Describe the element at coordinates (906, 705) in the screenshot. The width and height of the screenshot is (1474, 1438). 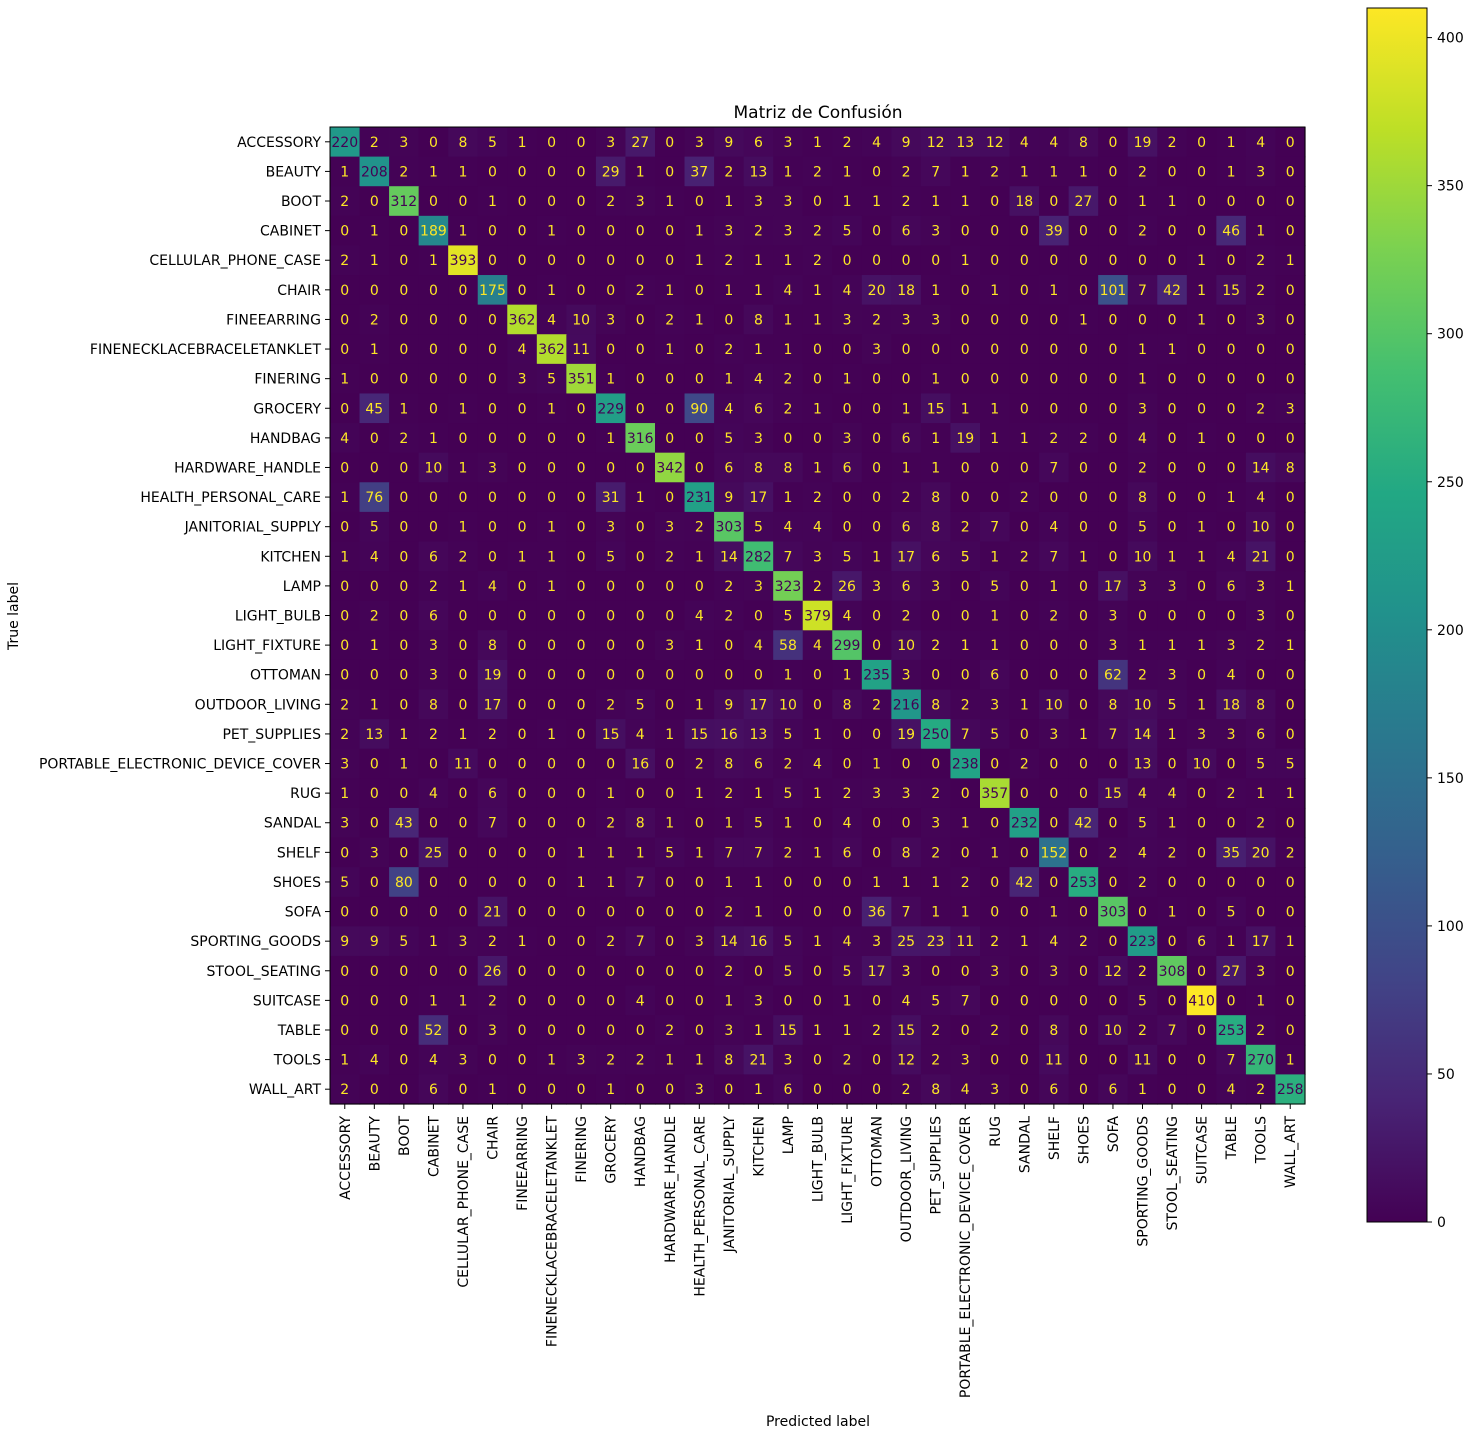
I see `cell-value-label: 216` at that location.